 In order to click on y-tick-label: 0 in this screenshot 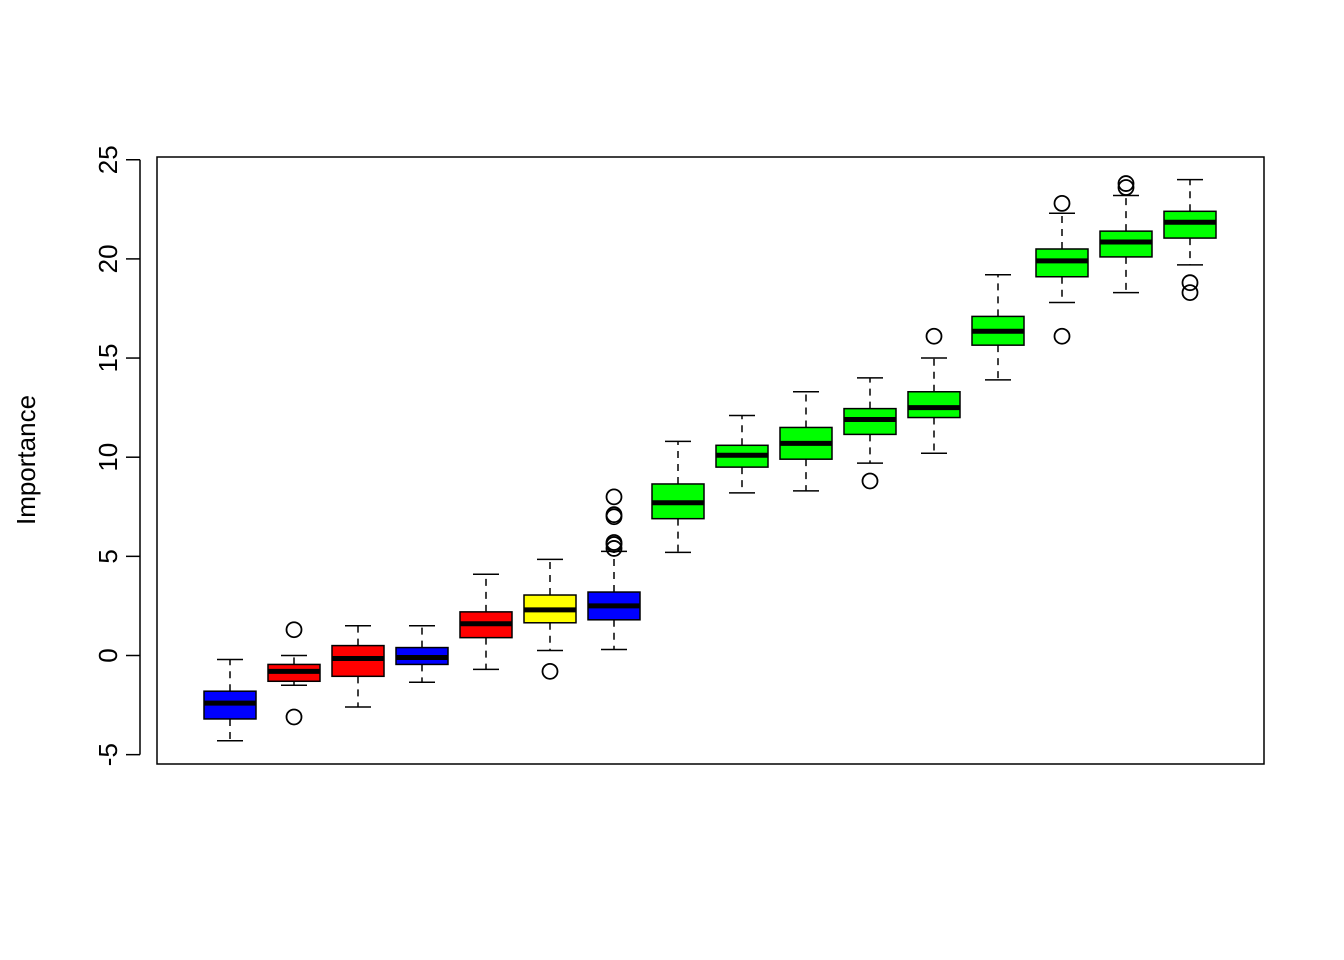, I will do `click(108, 655)`.